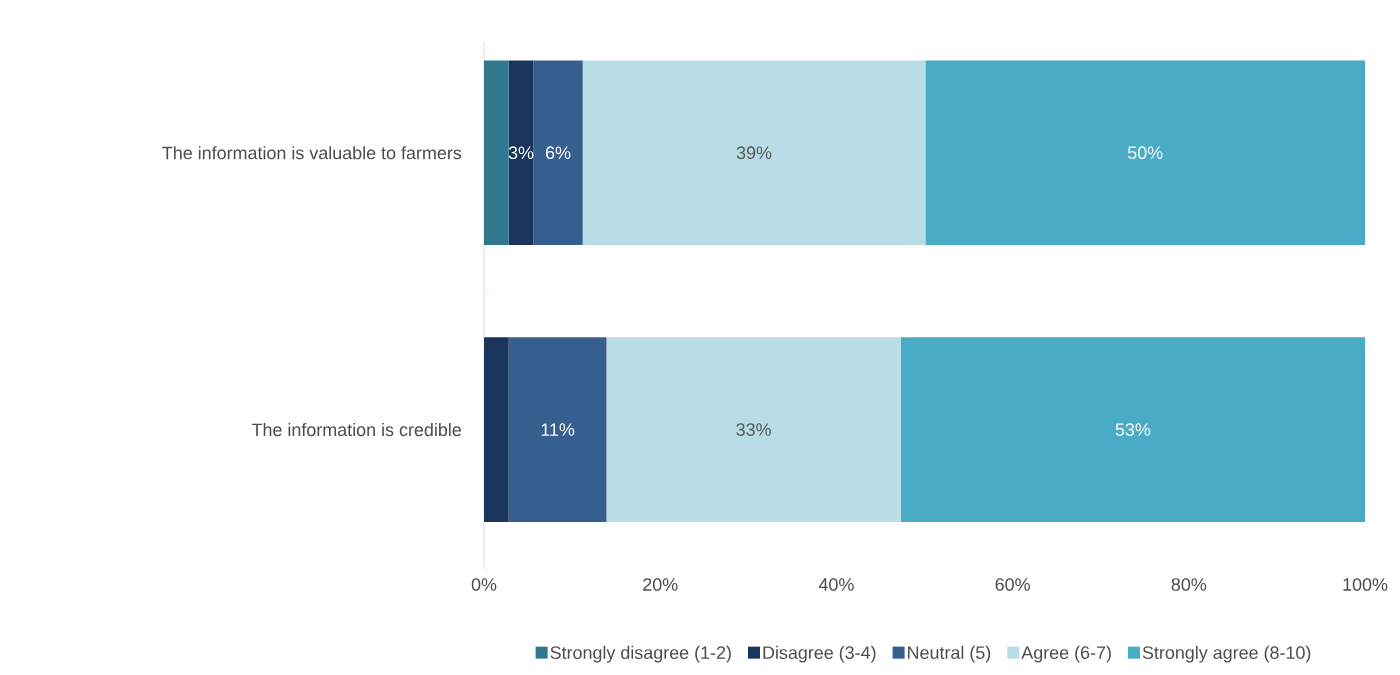 The image size is (1400, 675). I want to click on data-label: 3%, so click(521, 153).